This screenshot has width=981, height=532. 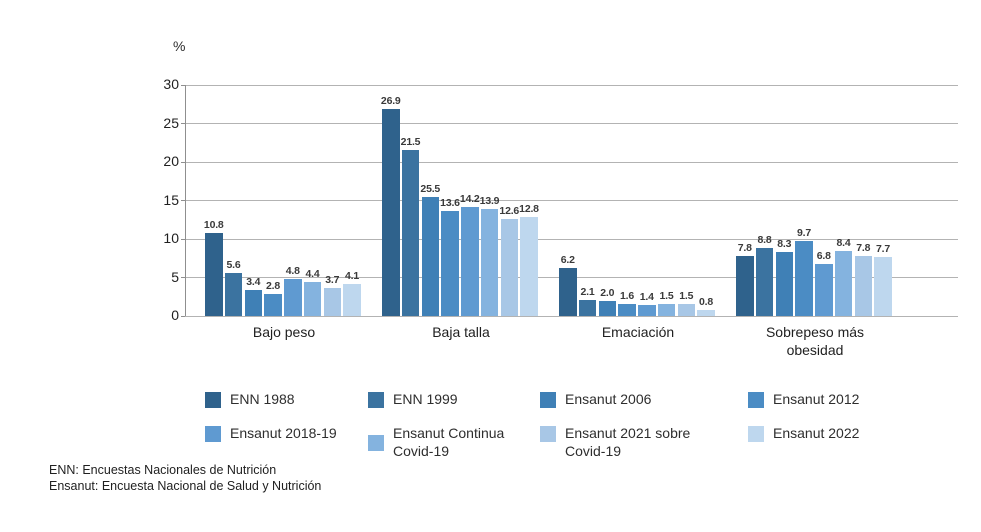 I want to click on y-axis-tick-label: 25, so click(x=171, y=122).